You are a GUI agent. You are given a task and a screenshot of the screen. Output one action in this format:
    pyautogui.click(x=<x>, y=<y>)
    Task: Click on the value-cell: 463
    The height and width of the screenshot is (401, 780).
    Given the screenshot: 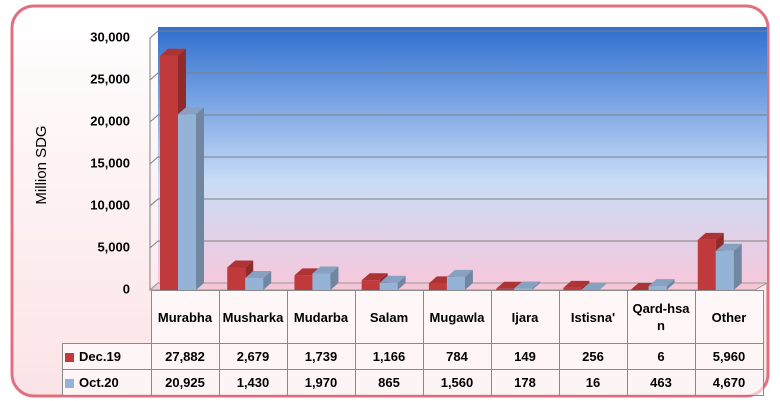 What is the action you would take?
    pyautogui.click(x=661, y=382)
    